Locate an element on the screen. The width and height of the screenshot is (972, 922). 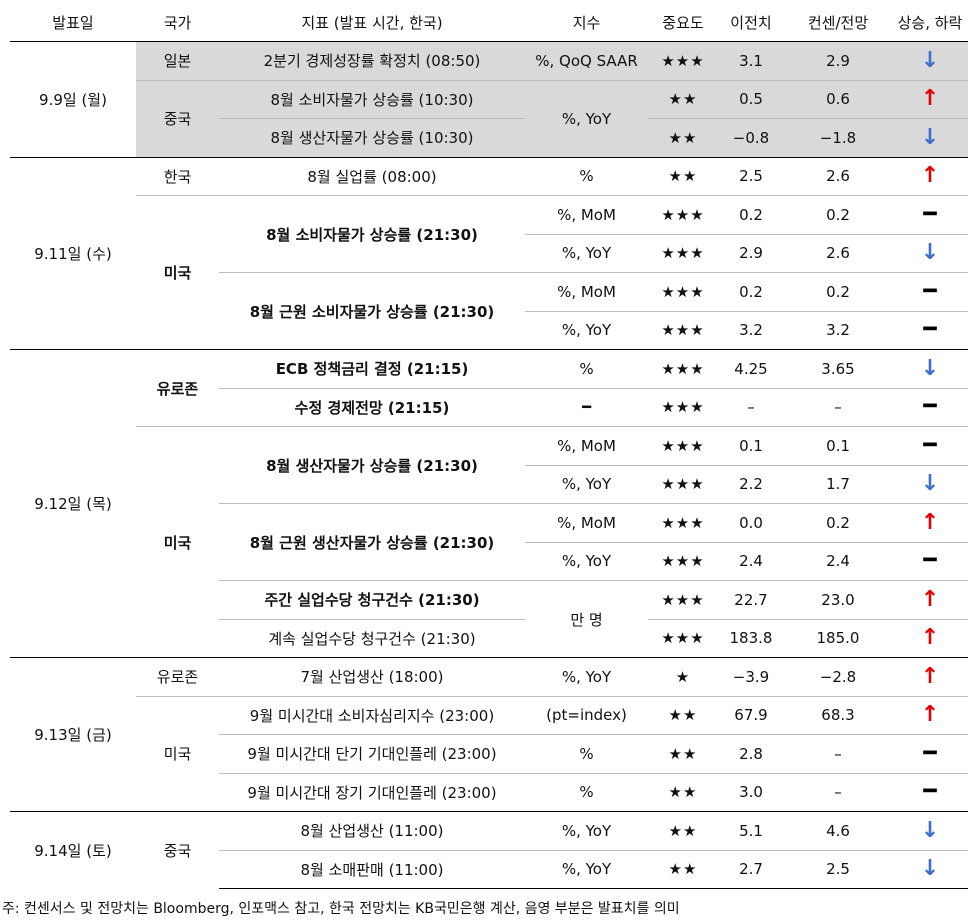
indicator-cell: 8월 생산자물가 상승률 (10:30) is located at coordinates (372, 138).